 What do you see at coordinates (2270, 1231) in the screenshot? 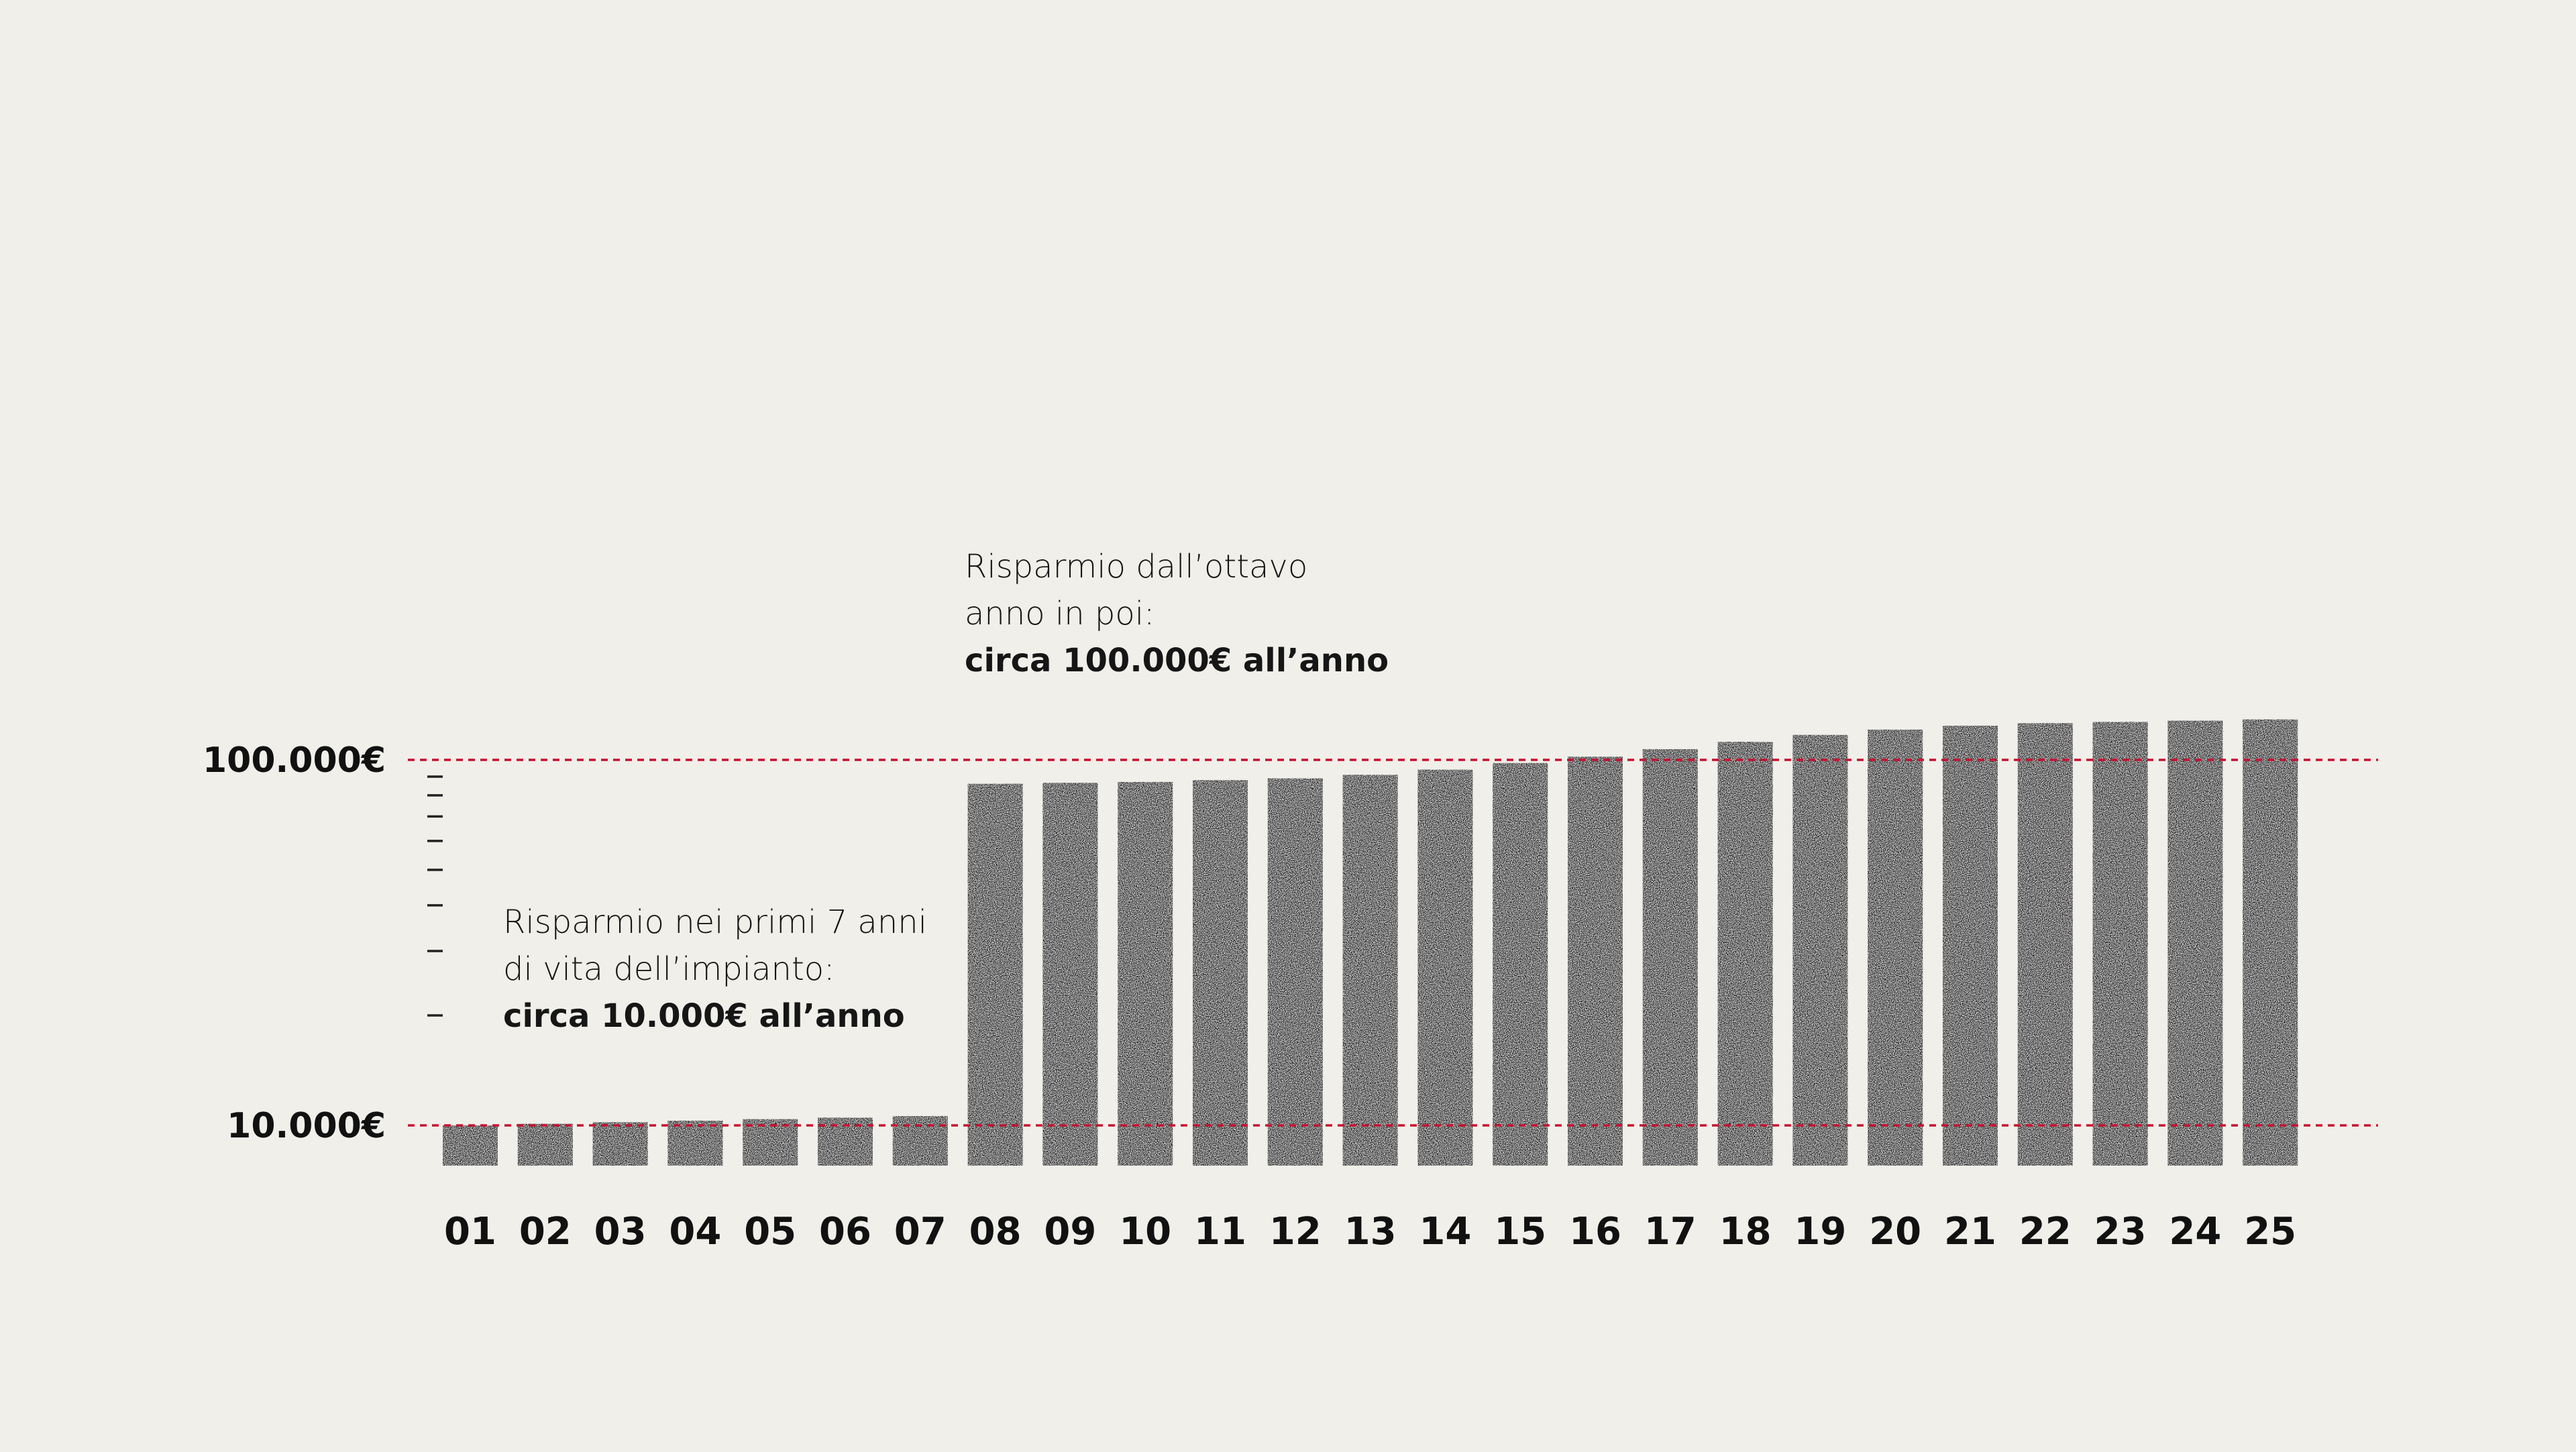
I see `x-tick-label: 25` at bounding box center [2270, 1231].